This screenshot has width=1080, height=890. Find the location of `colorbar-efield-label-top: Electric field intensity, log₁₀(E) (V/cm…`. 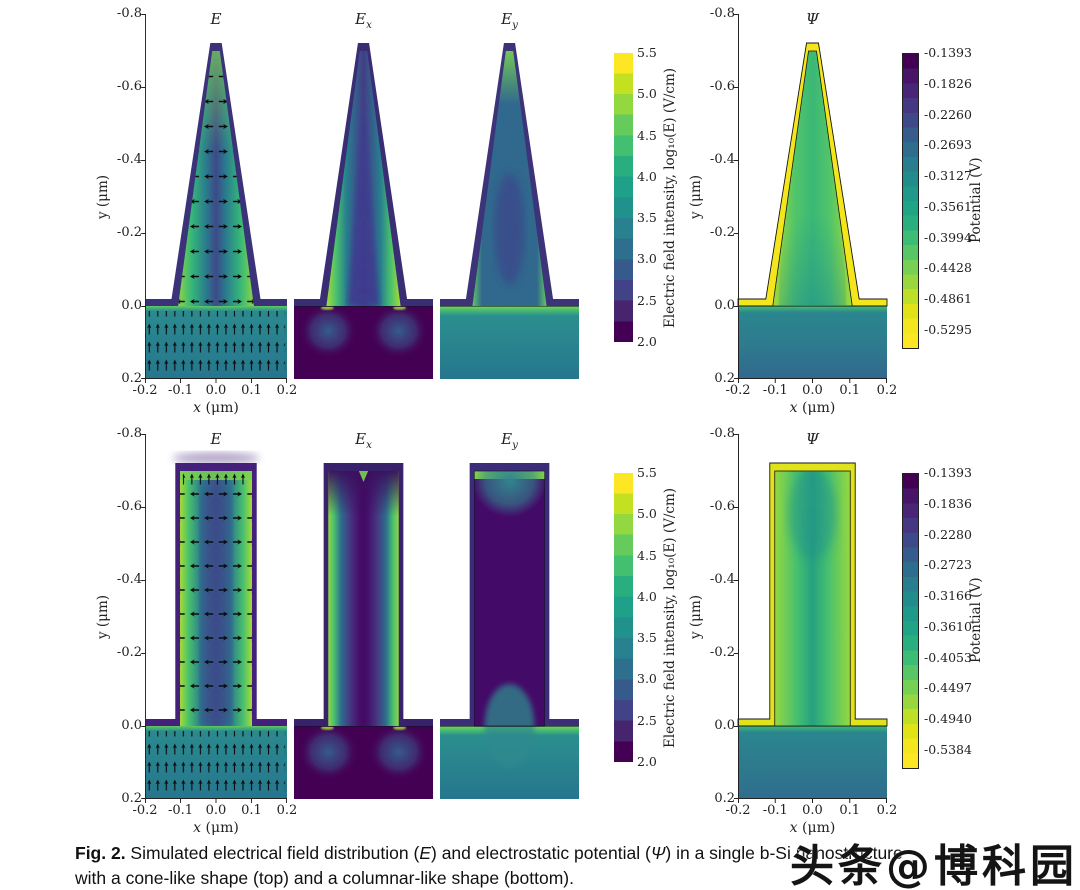

colorbar-efield-label-top: Electric field intensity, log₁₀(E) (V/cm… is located at coordinates (670, 197).